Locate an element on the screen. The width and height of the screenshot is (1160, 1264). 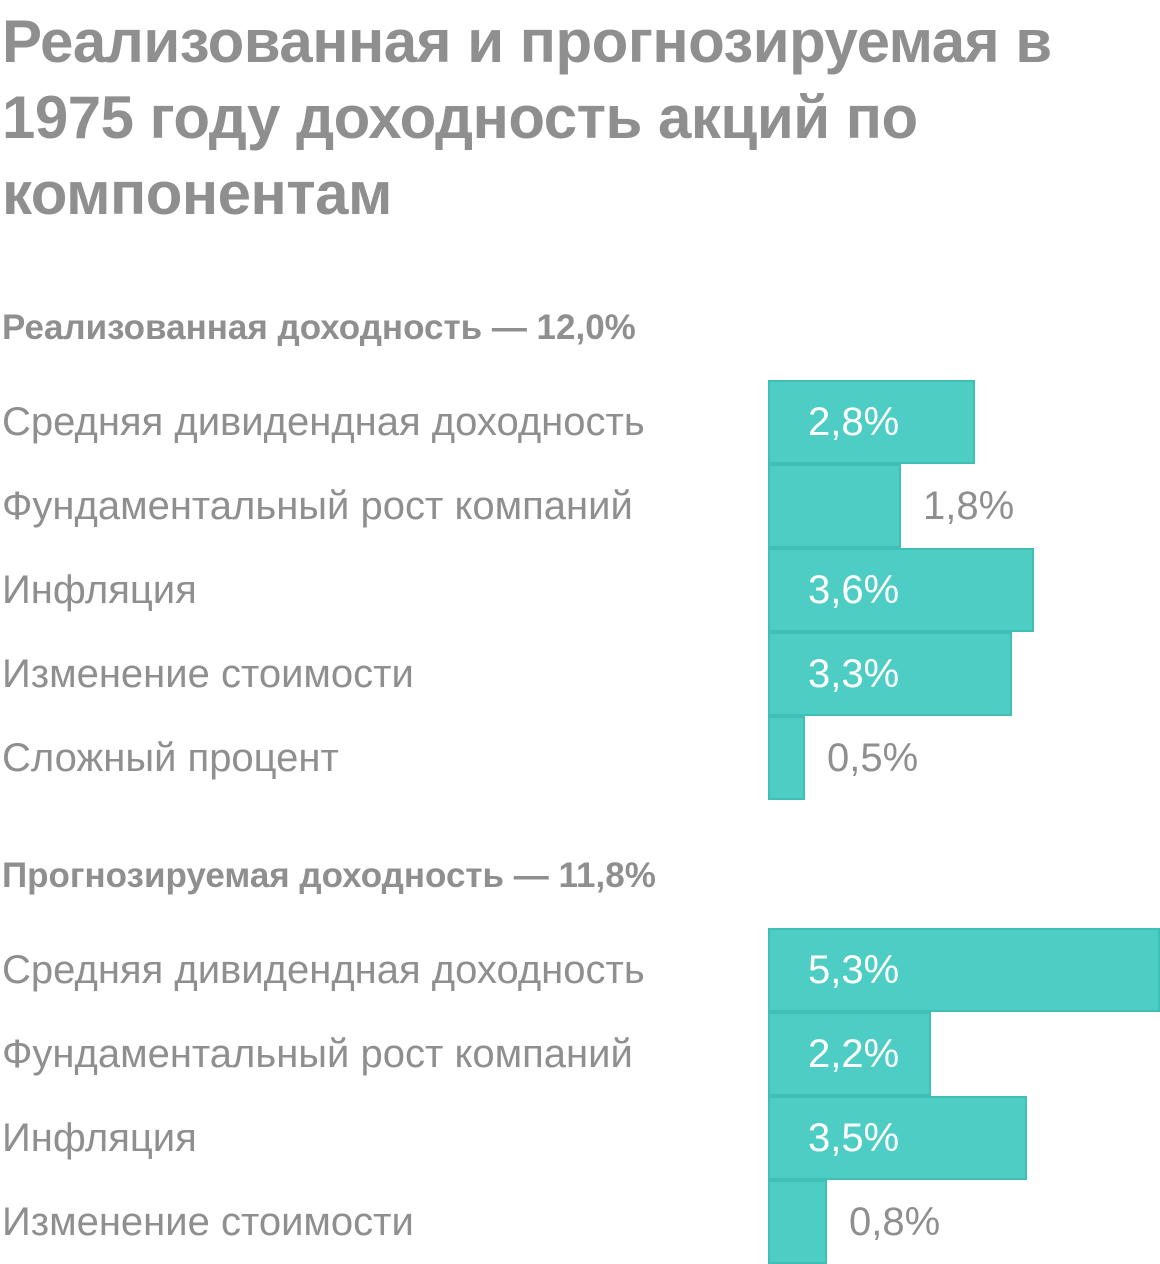
value-label: 2,8% is located at coordinates (854, 422).